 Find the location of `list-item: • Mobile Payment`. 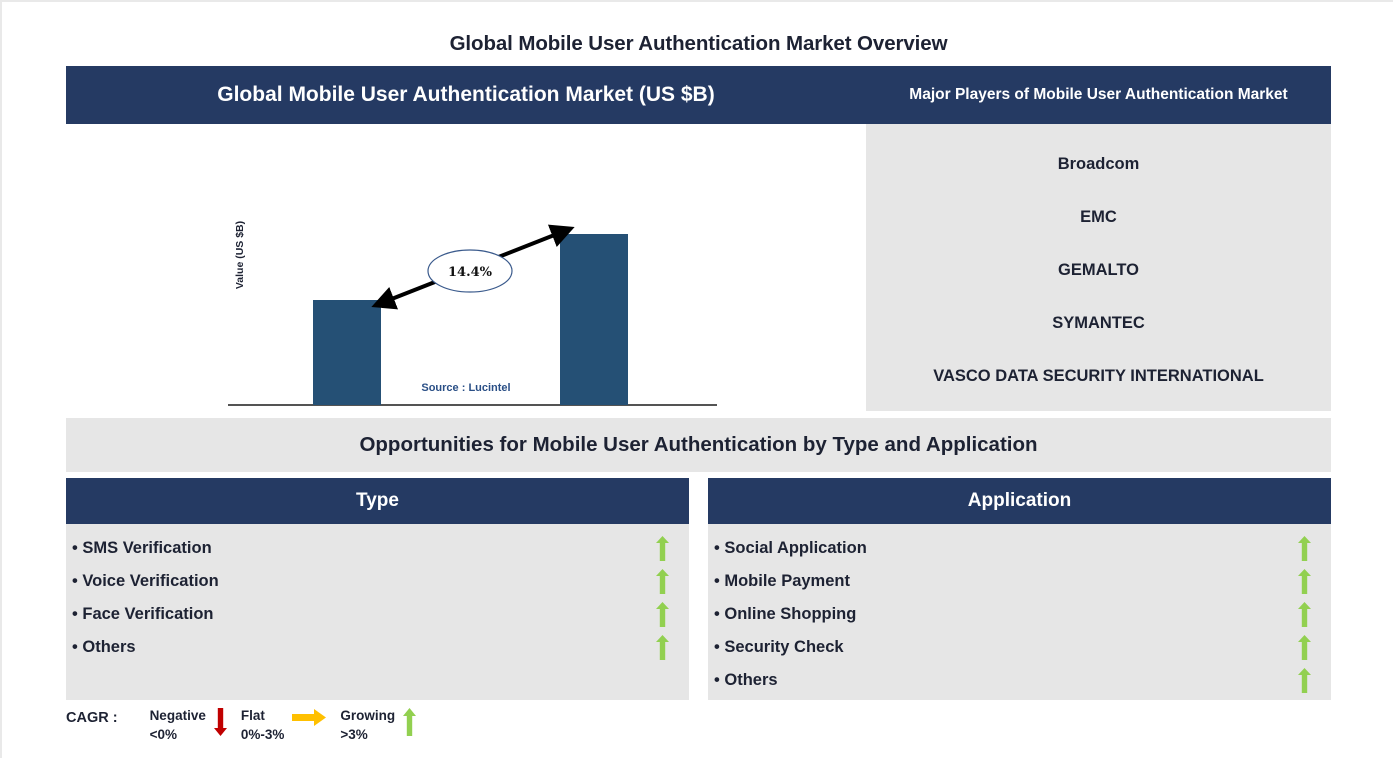

list-item: • Mobile Payment is located at coordinates (1019, 581).